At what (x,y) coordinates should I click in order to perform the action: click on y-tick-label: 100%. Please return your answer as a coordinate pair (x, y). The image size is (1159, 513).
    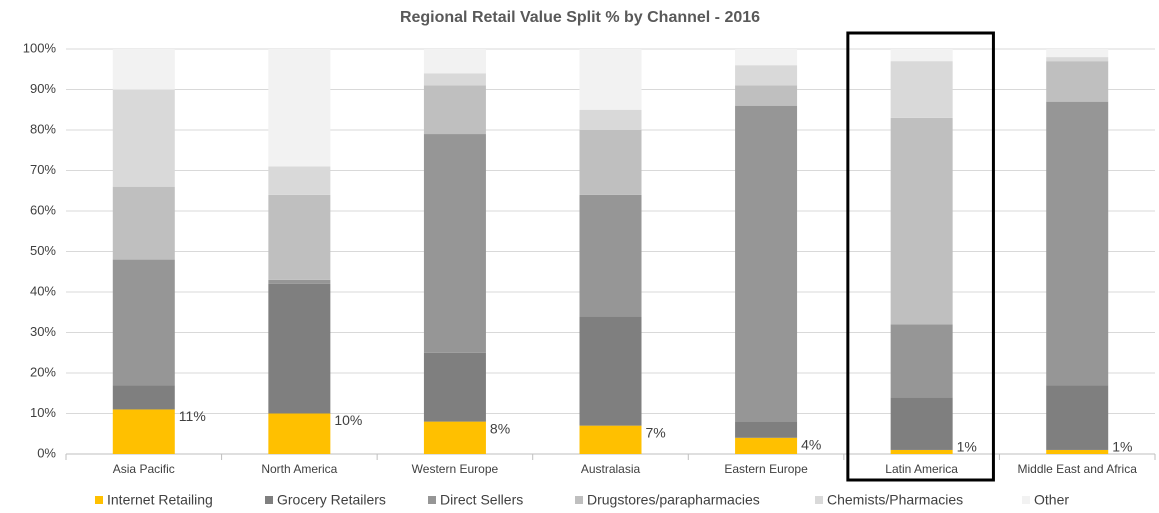
    Looking at the image, I should click on (40, 47).